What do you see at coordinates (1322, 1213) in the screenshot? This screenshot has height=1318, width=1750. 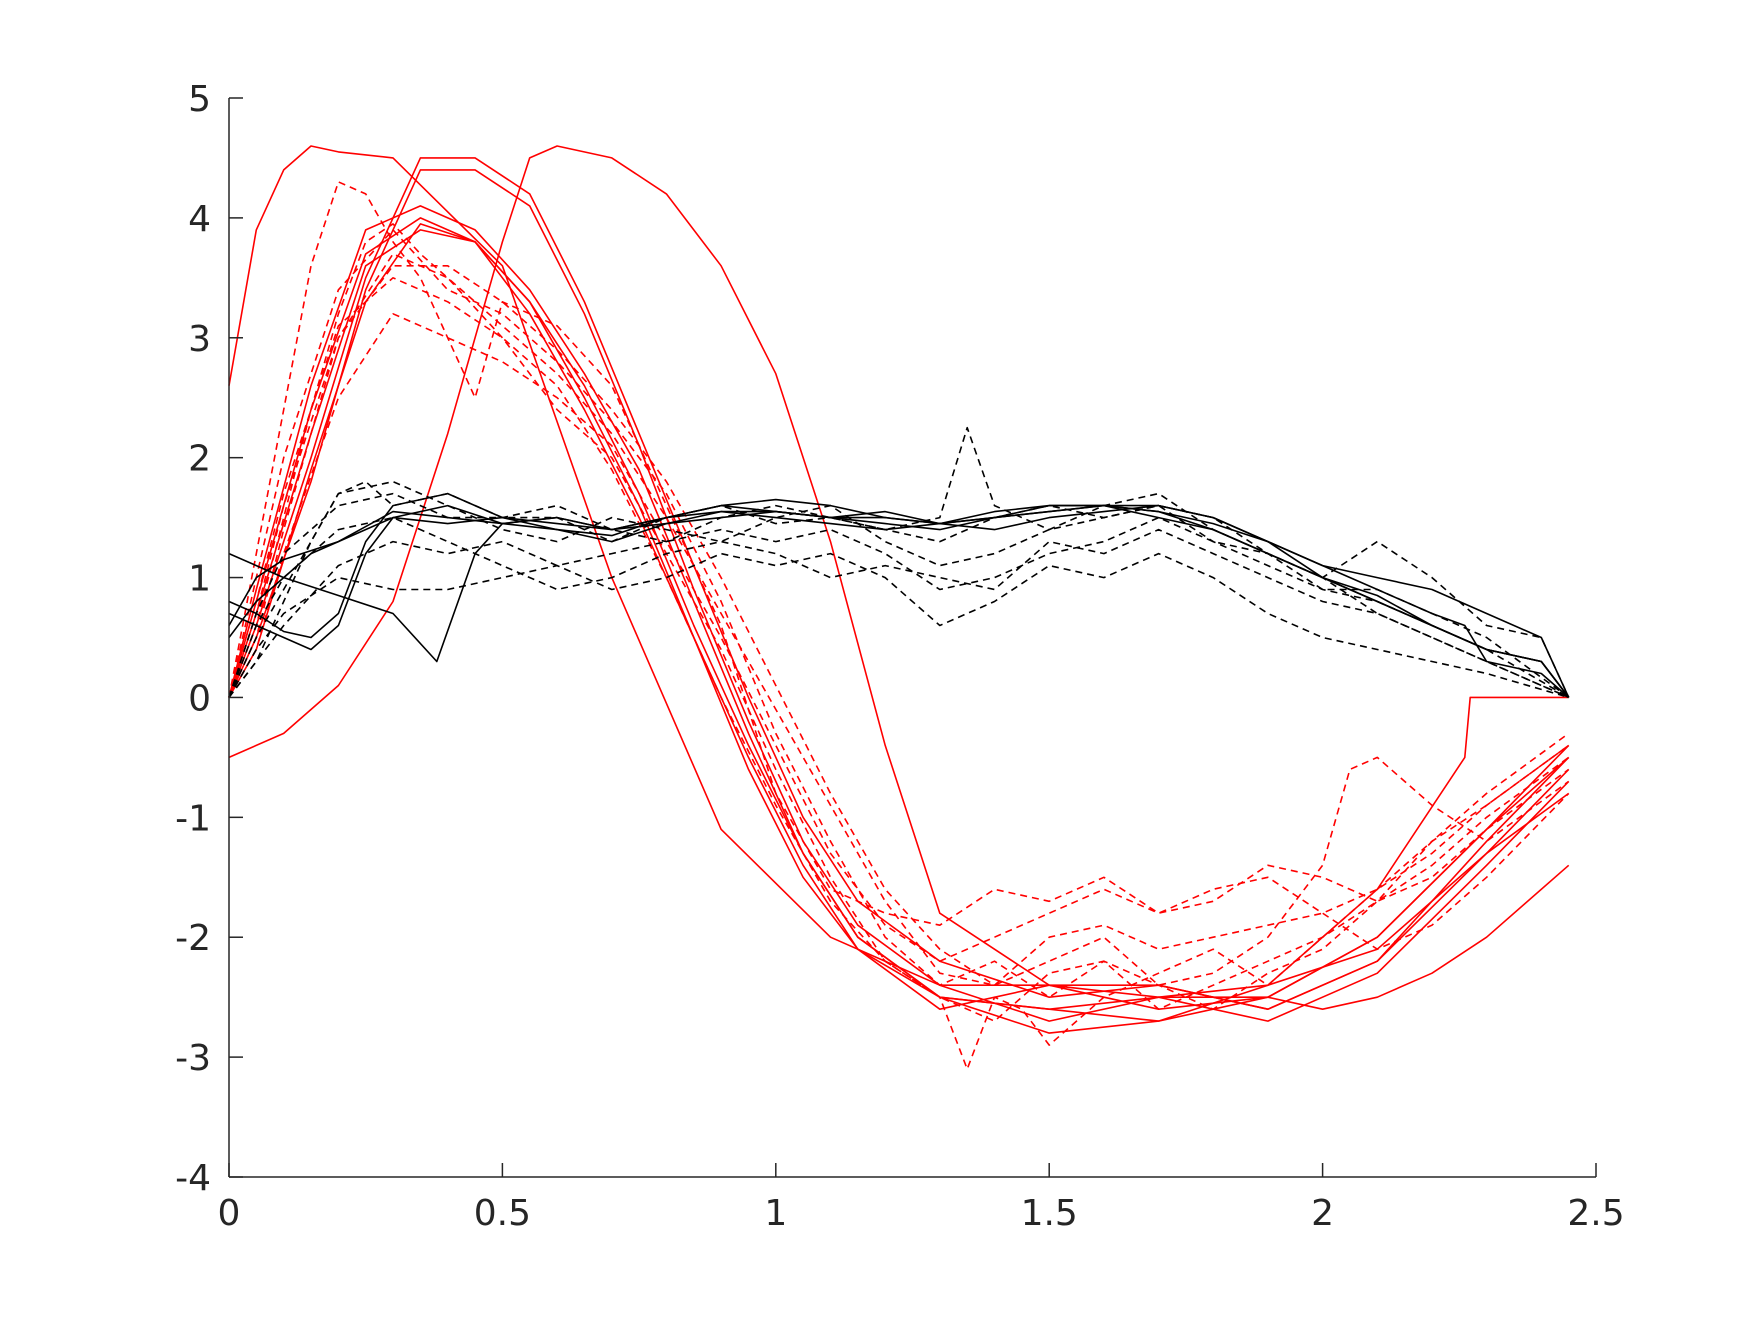 I see `x-tick-label-4: 2` at bounding box center [1322, 1213].